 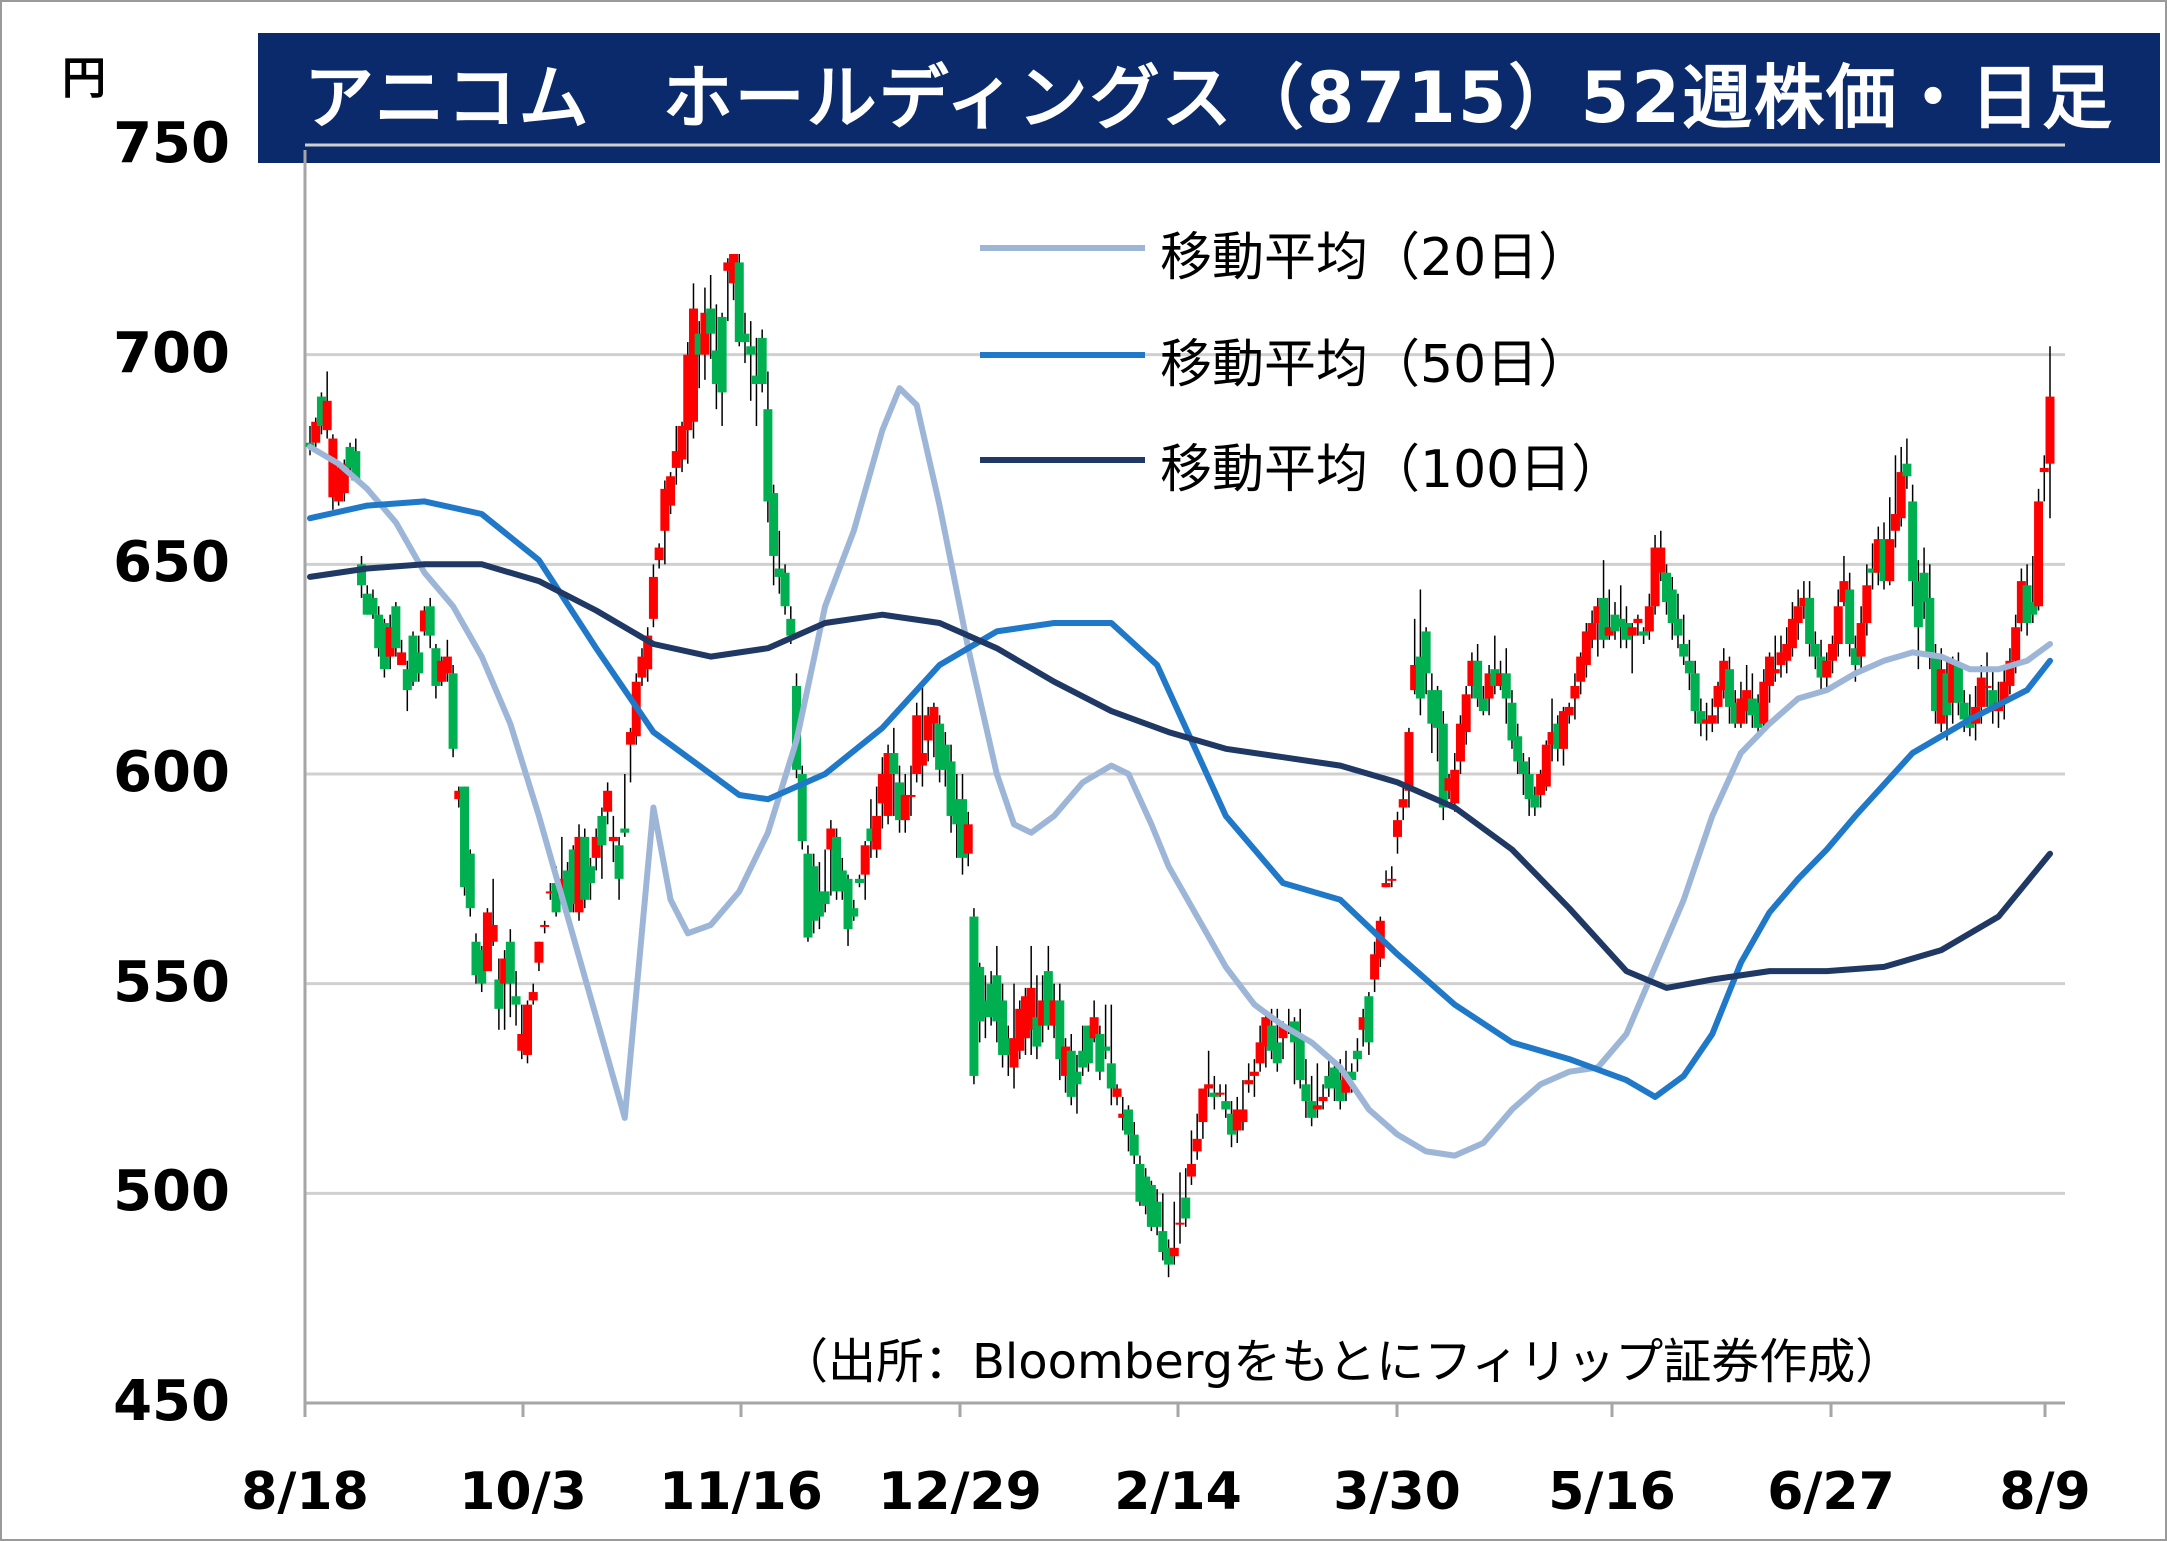 I want to click on y-tick-label: 700, so click(x=171, y=353).